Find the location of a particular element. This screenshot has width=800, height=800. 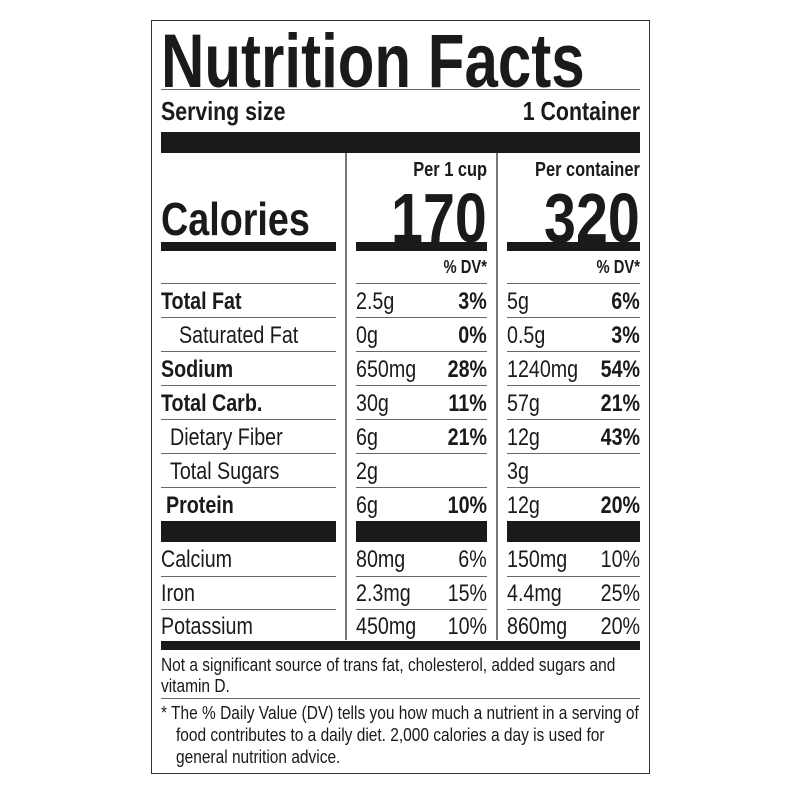

nutrient-label: Total Fat is located at coordinates (201, 301).